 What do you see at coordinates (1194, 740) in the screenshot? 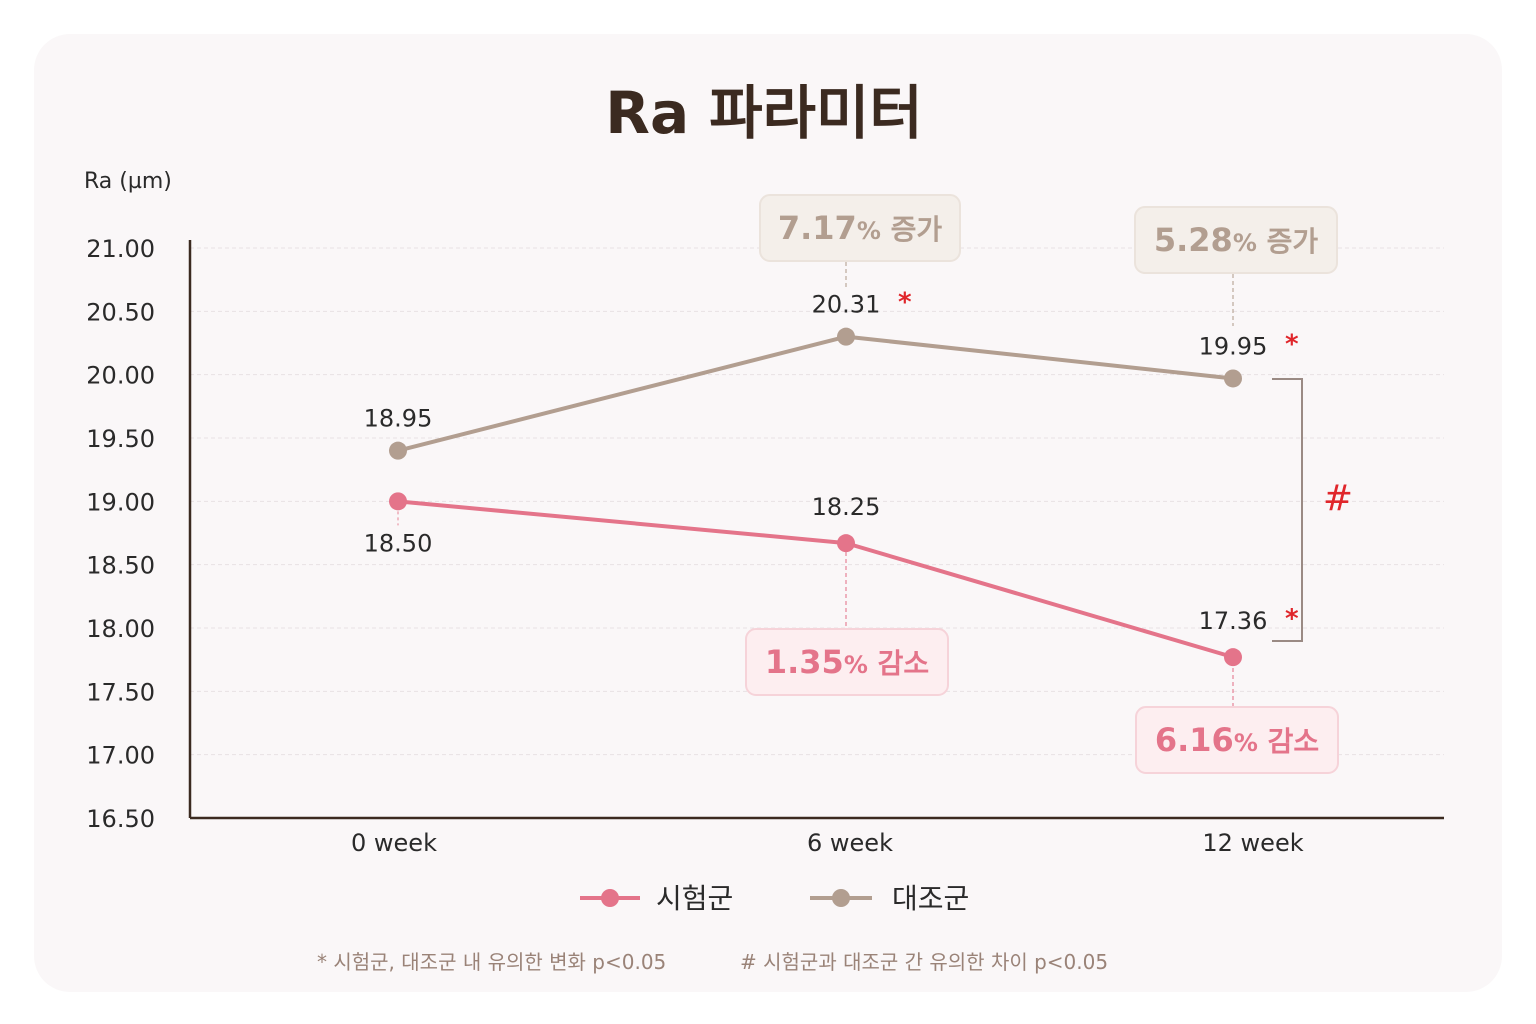
I see `change-value: 6.16` at bounding box center [1194, 740].